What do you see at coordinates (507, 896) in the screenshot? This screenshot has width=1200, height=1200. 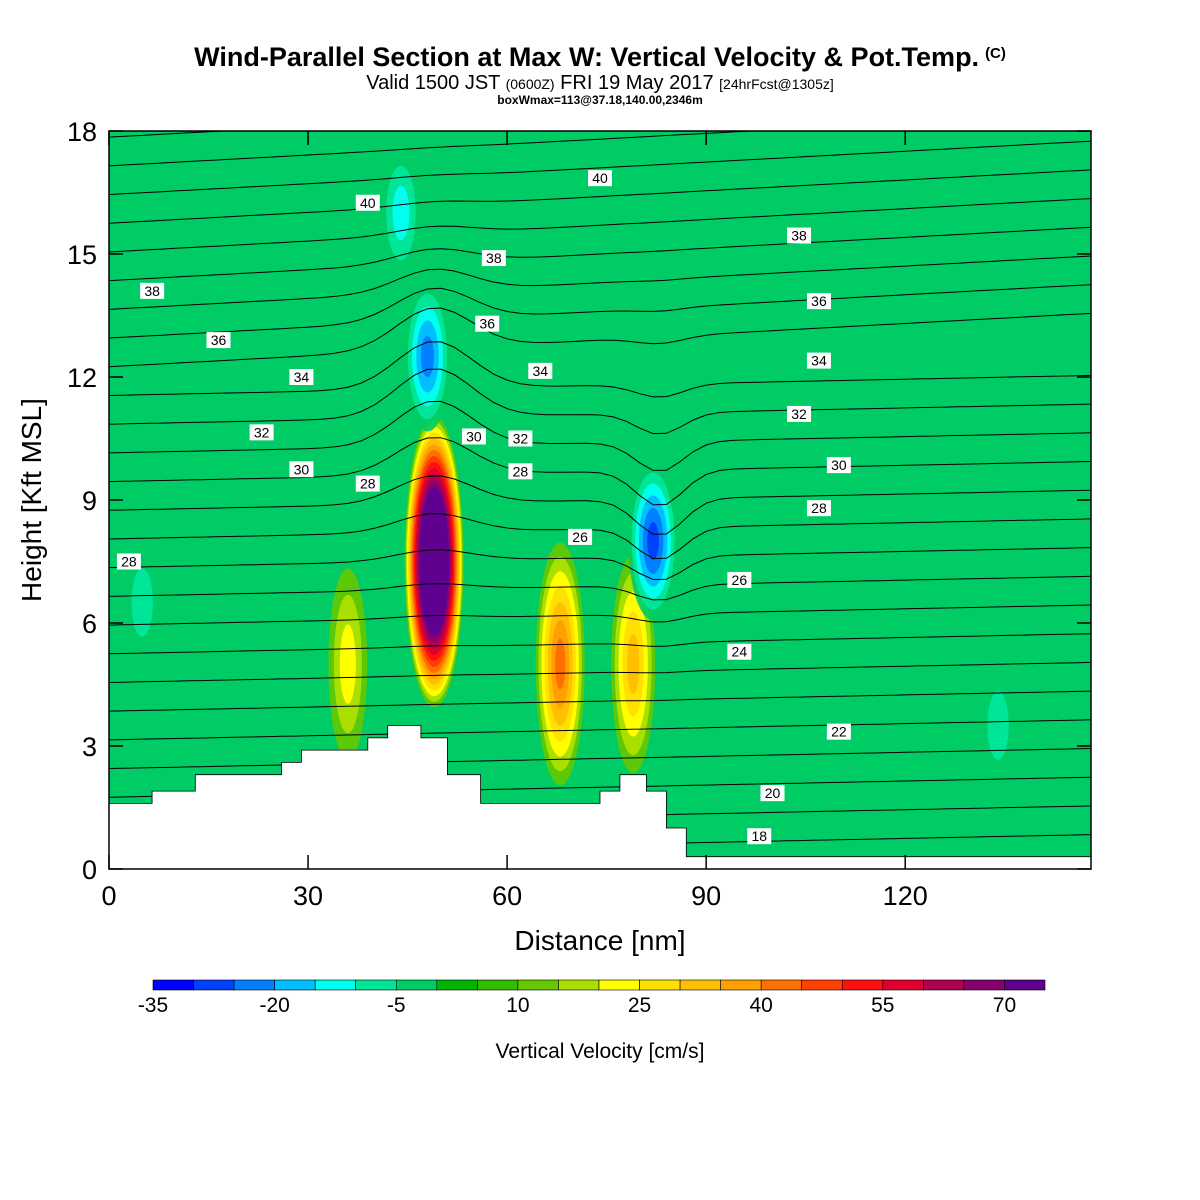 I see `x-tick-label: 60` at bounding box center [507, 896].